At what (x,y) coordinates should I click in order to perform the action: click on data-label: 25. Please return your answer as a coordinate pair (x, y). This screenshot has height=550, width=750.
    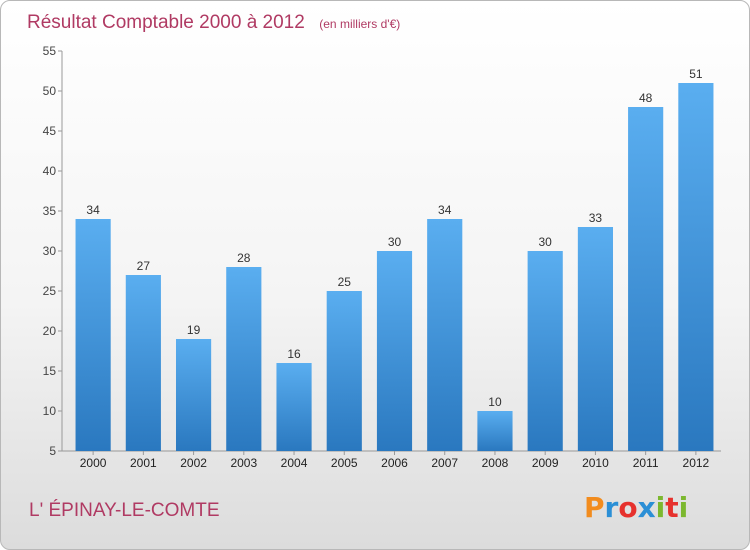
    Looking at the image, I should click on (345, 282).